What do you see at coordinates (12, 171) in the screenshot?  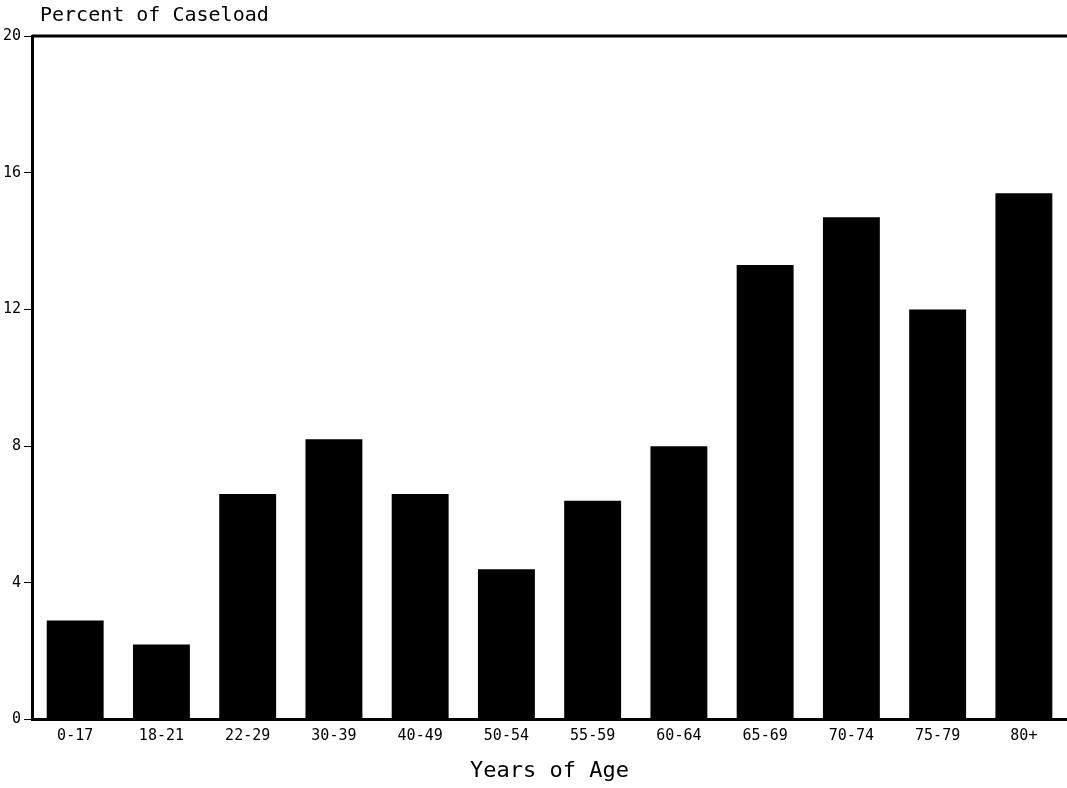 I see `y-tick-label: 16` at bounding box center [12, 171].